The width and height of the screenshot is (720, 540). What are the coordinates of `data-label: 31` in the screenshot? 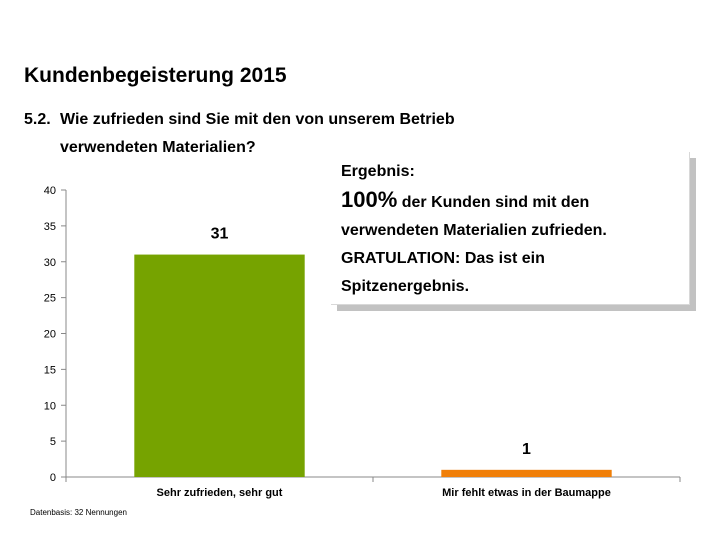 It's located at (220, 234).